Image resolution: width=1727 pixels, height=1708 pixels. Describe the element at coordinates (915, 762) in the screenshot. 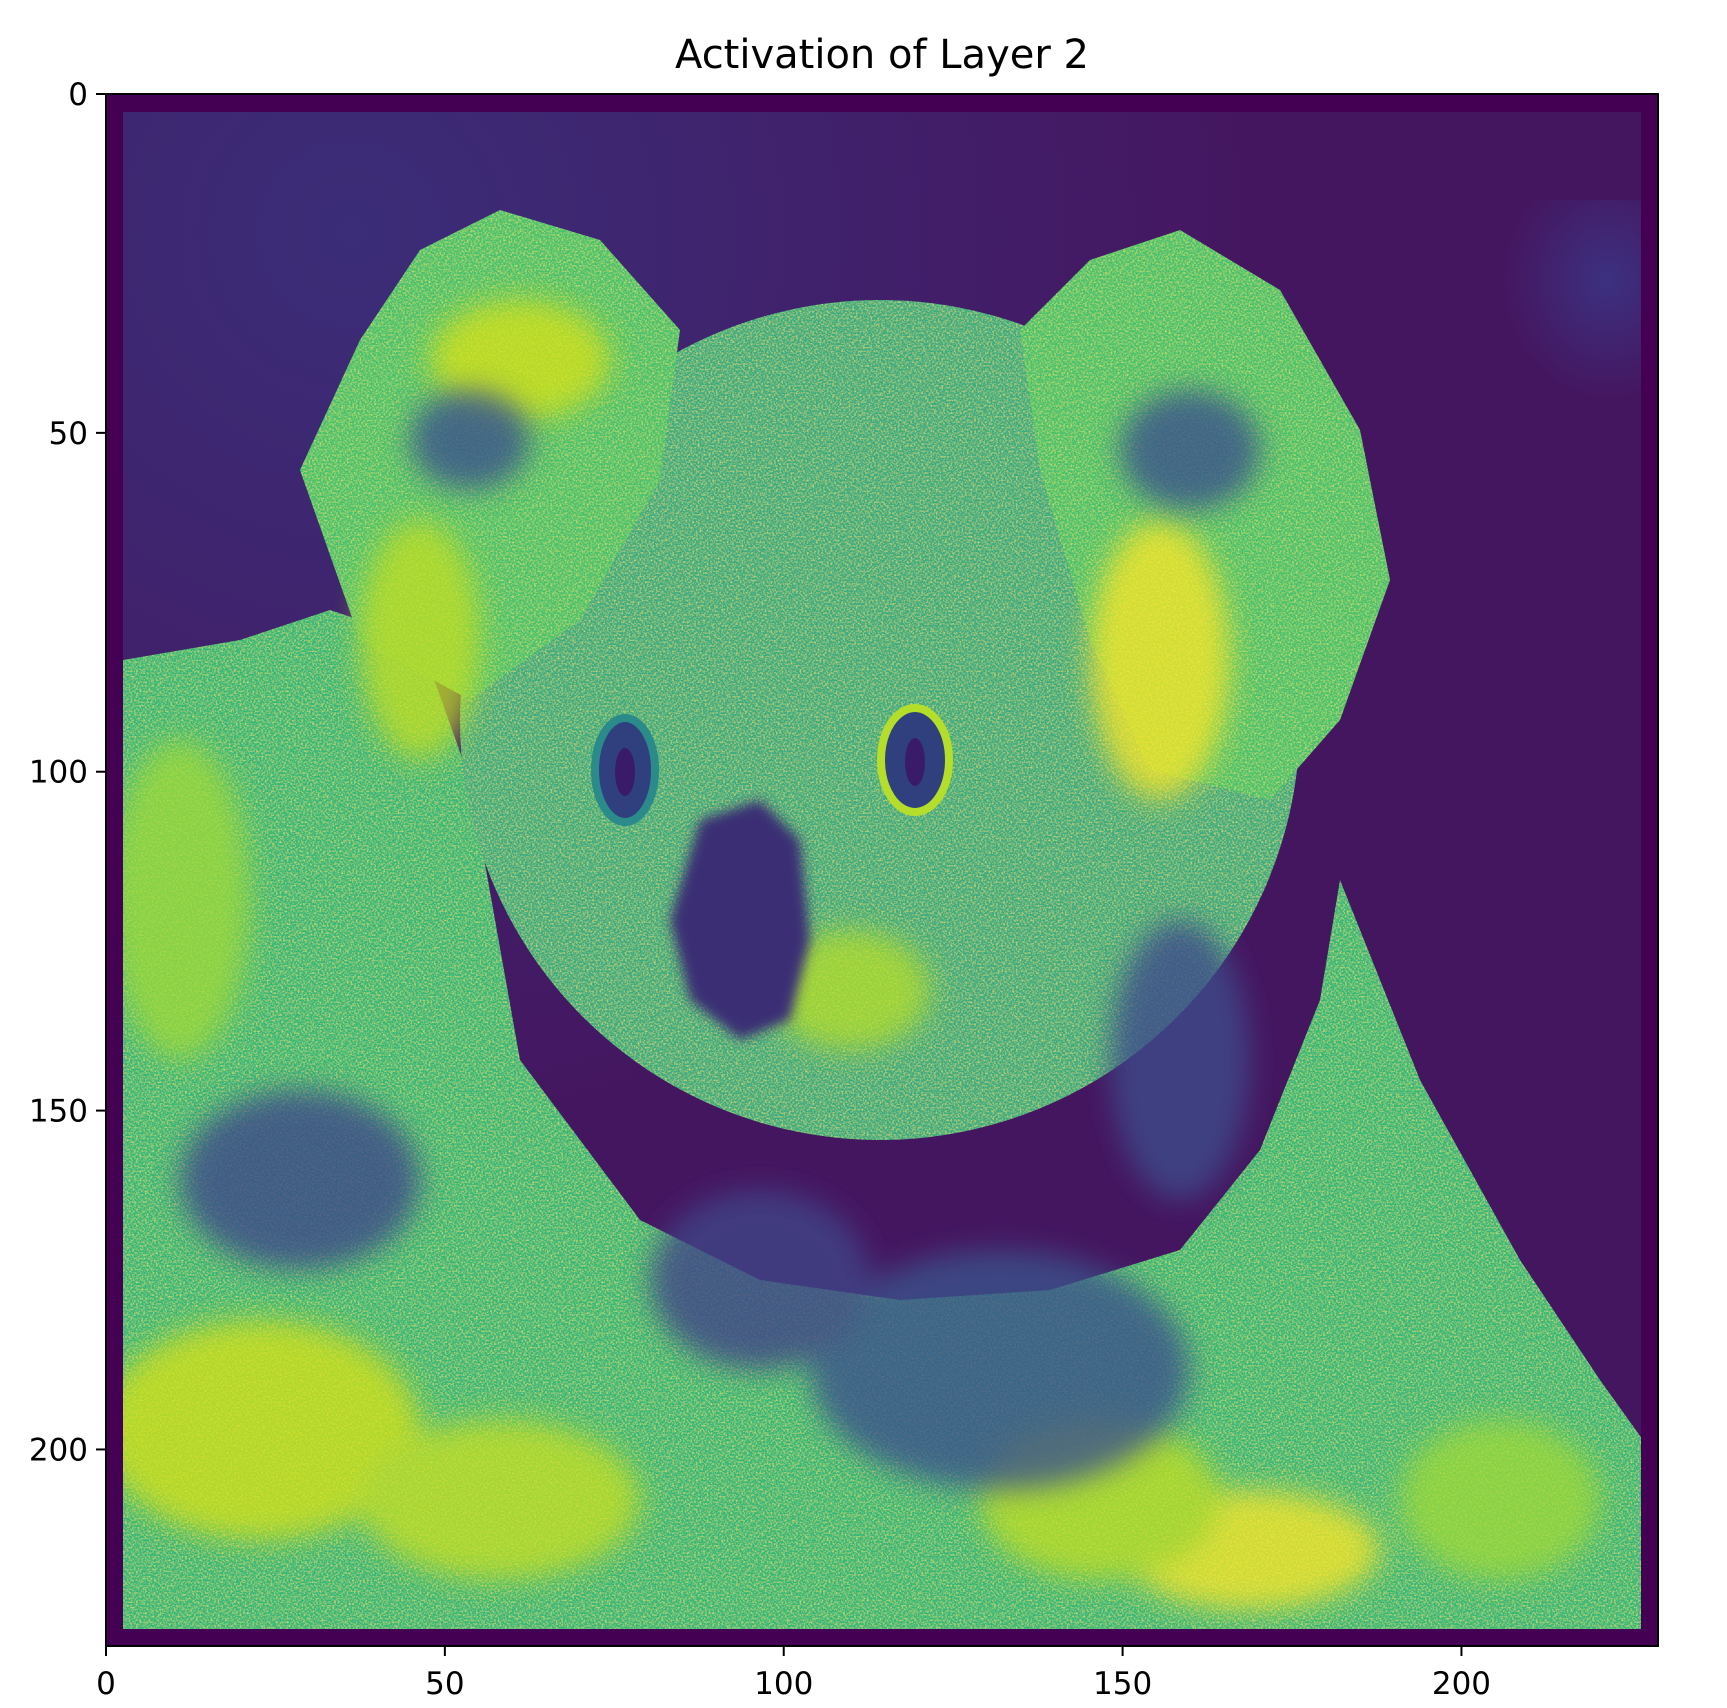

I see `koala-right-pupil` at that location.